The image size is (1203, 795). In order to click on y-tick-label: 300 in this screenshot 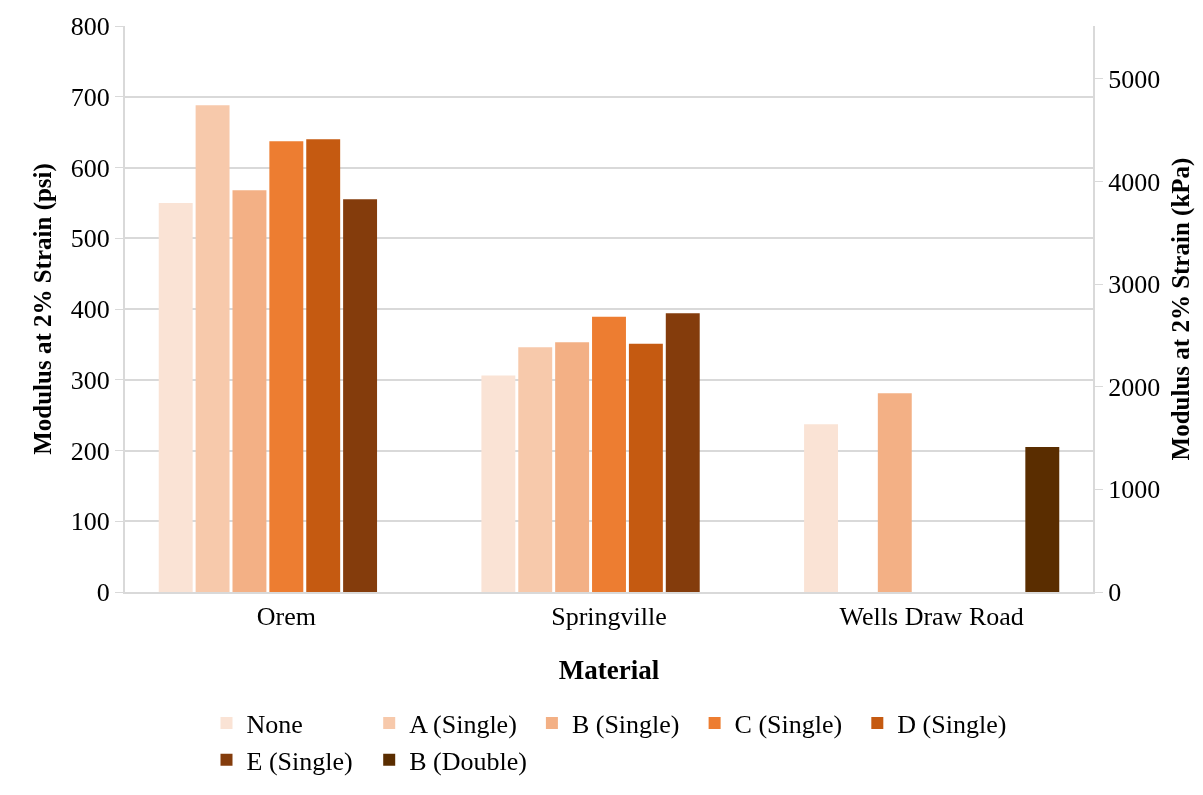, I will do `click(90, 380)`.